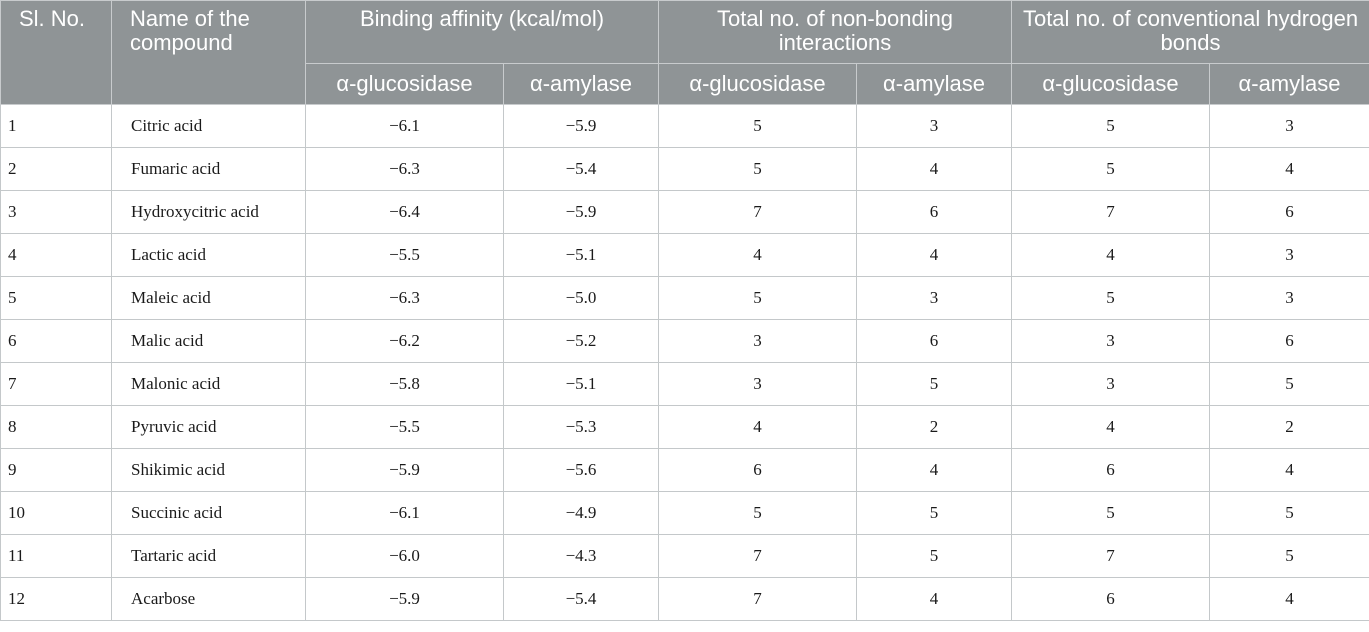 Image resolution: width=1369 pixels, height=632 pixels. I want to click on cell-compound-name: Citric acid, so click(208, 126).